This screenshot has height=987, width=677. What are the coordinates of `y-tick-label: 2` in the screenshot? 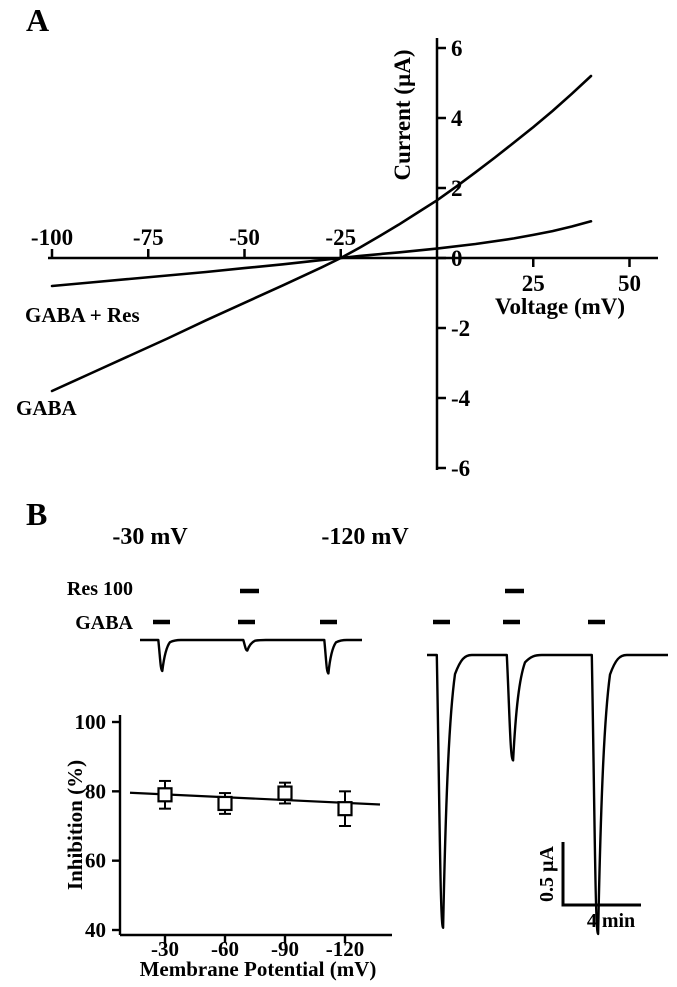 It's located at (457, 188).